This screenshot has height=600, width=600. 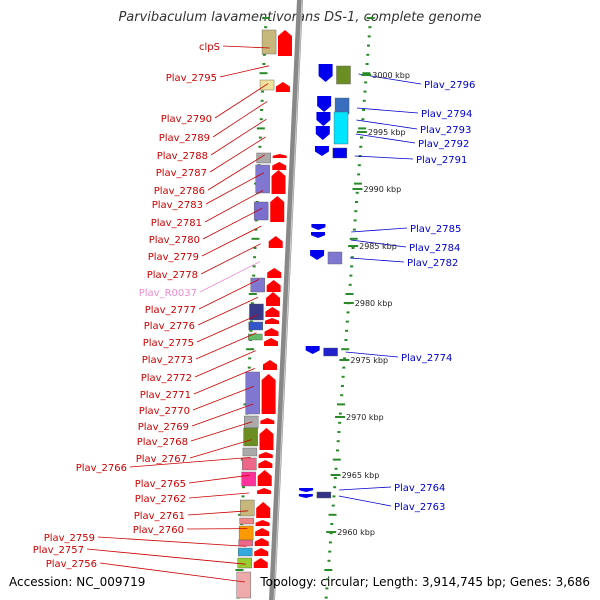 I want to click on scale-label: 2990 kbp, so click(x=383, y=189).